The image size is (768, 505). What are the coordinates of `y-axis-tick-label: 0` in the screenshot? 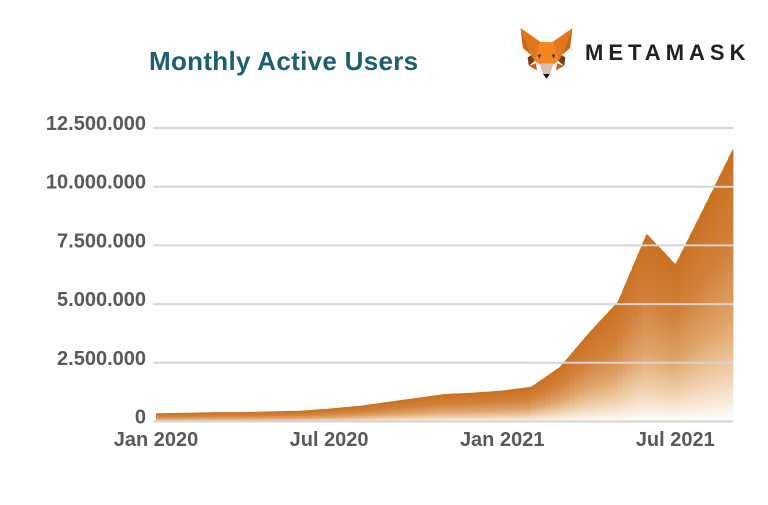 It's located at (140, 418).